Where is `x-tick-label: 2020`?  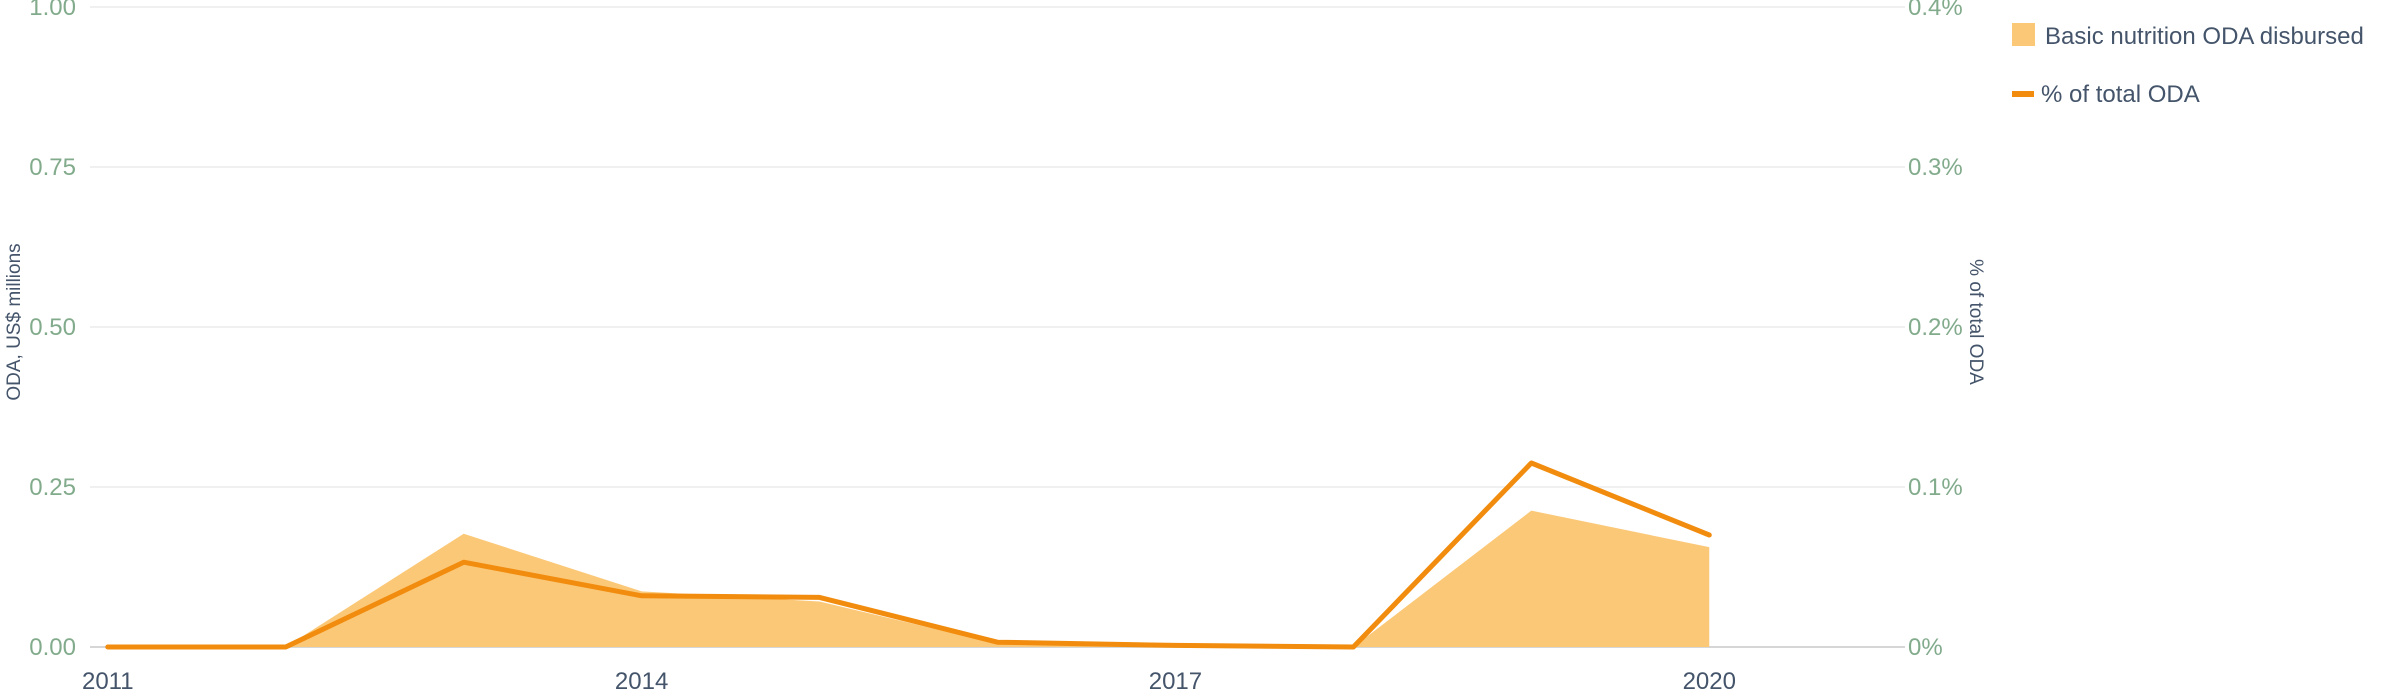
x-tick-label: 2020 is located at coordinates (1709, 681).